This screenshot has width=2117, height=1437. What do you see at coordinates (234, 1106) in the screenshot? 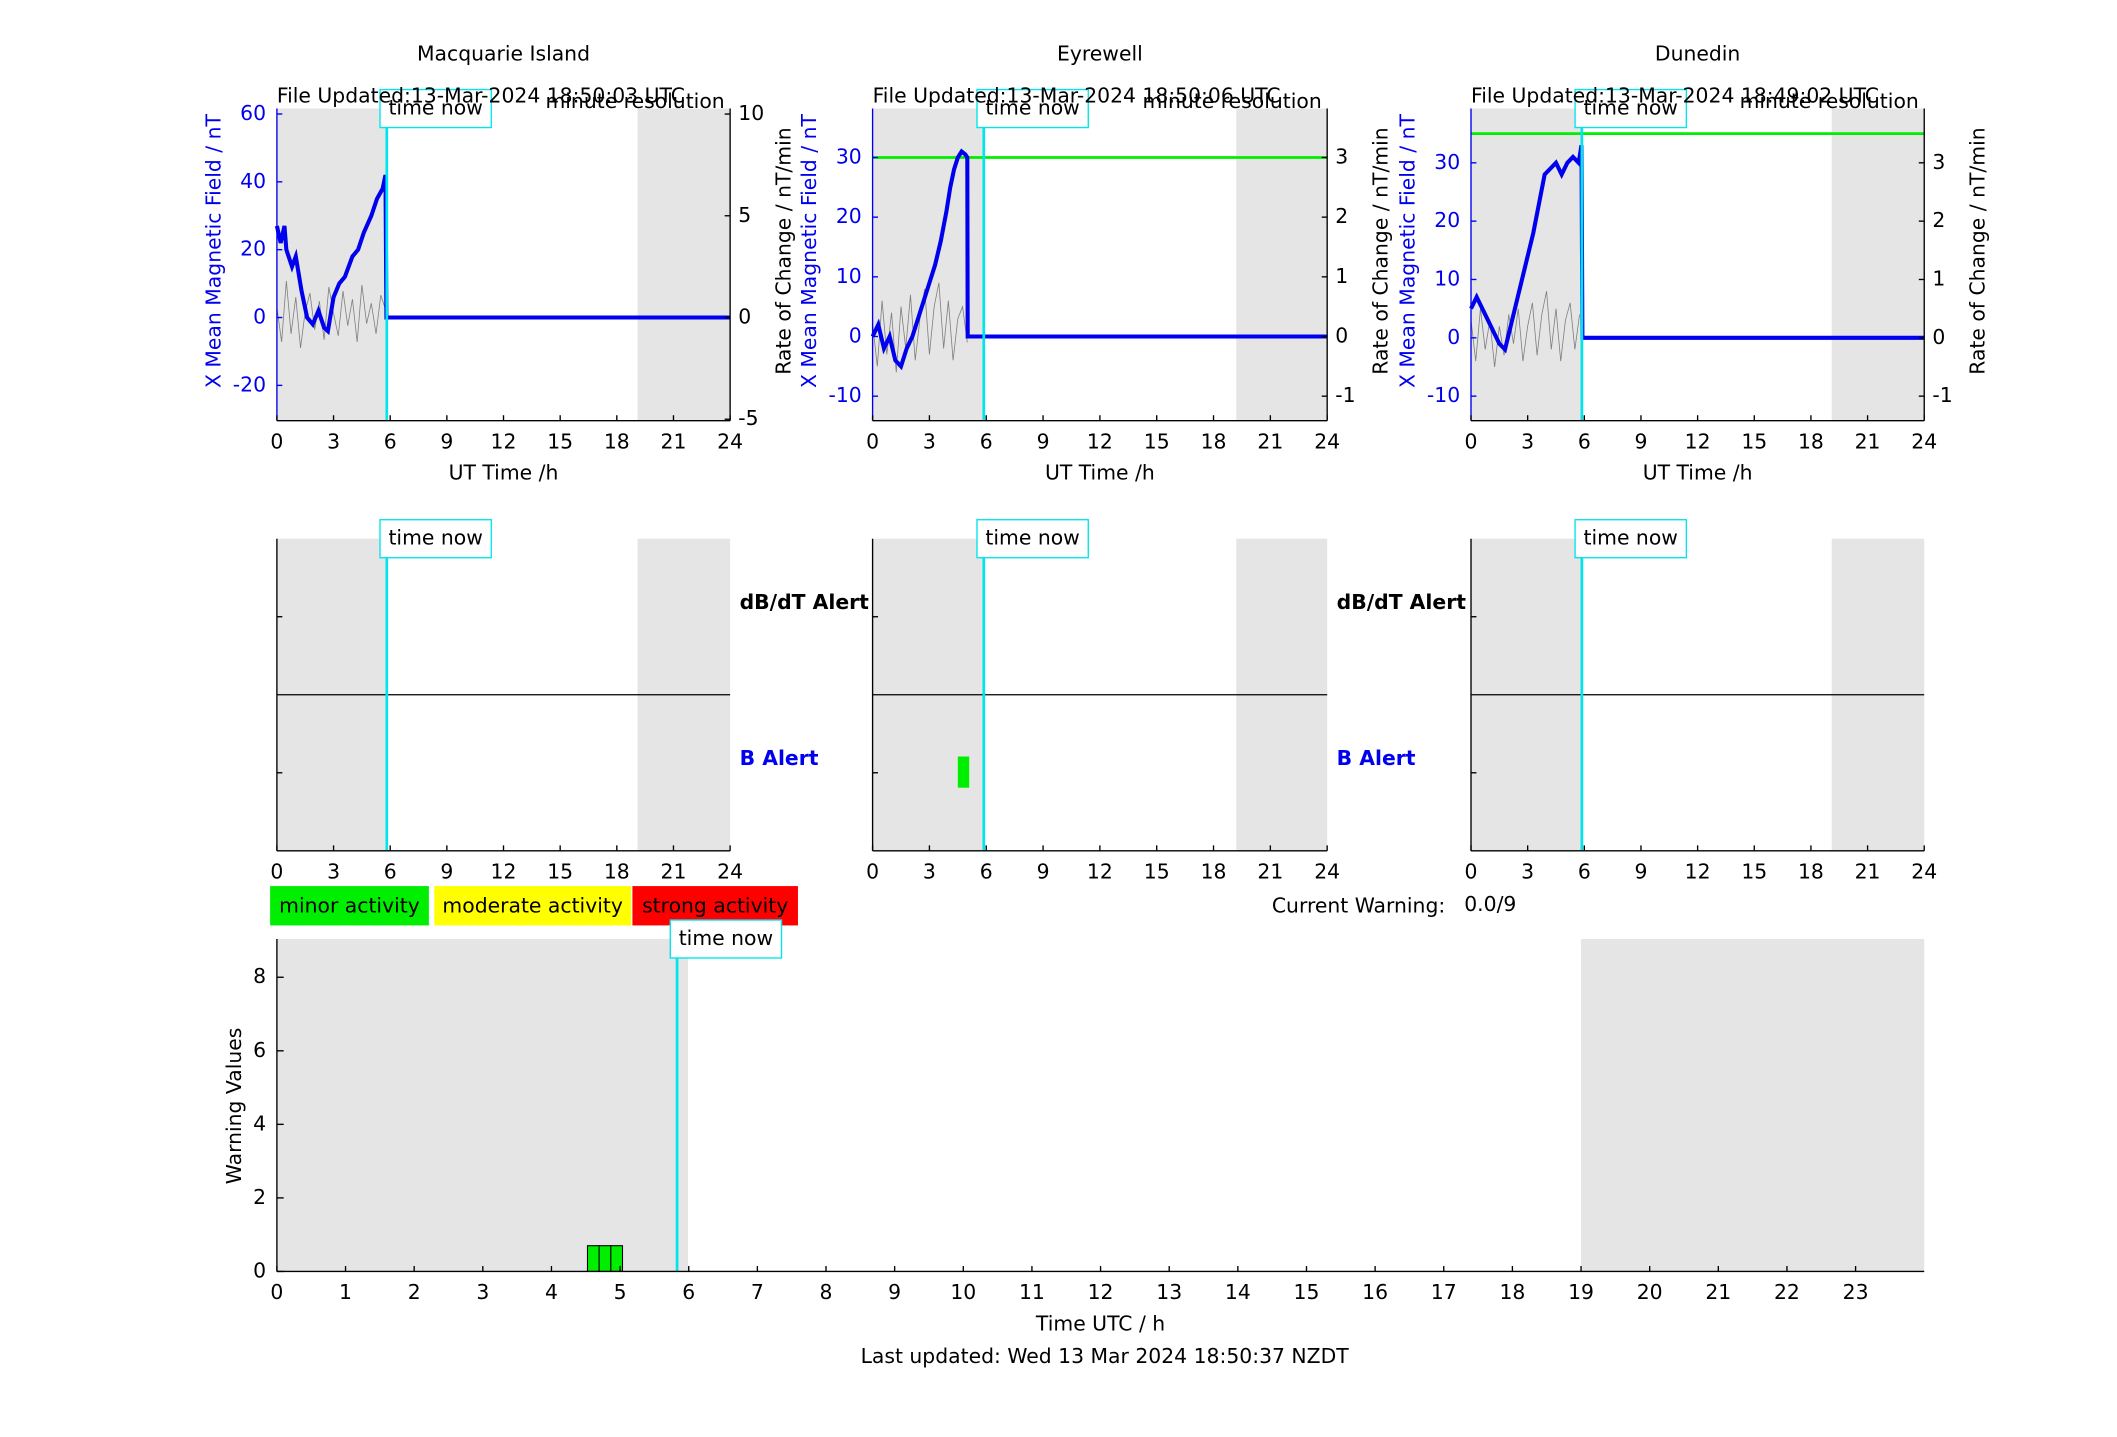
I see `y-axis-label: Warning Values` at bounding box center [234, 1106].